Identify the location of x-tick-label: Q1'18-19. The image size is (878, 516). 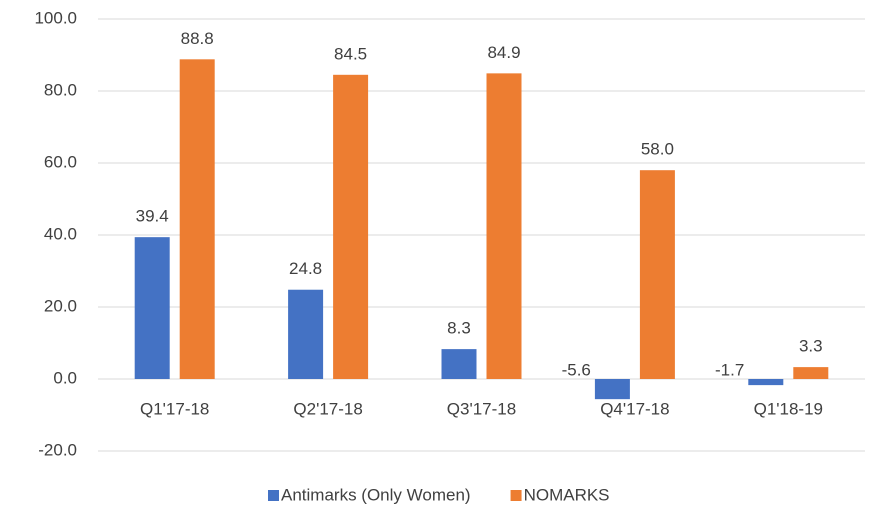
(788, 408).